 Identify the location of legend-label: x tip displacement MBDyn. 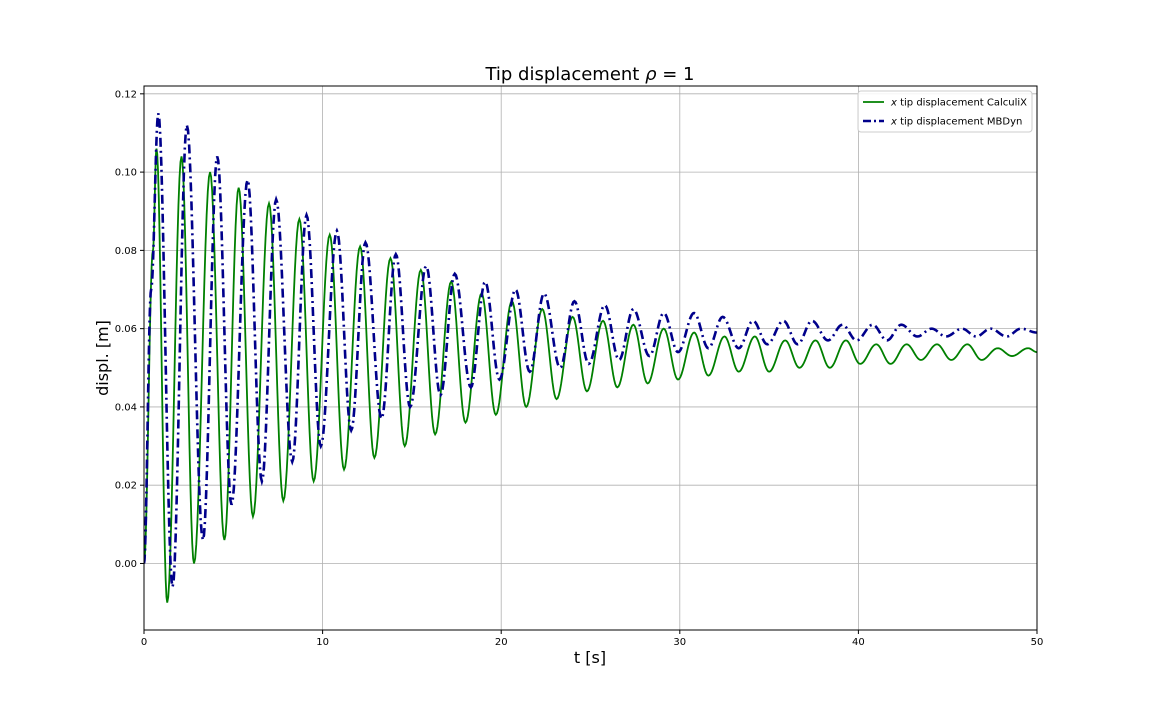
(956, 122).